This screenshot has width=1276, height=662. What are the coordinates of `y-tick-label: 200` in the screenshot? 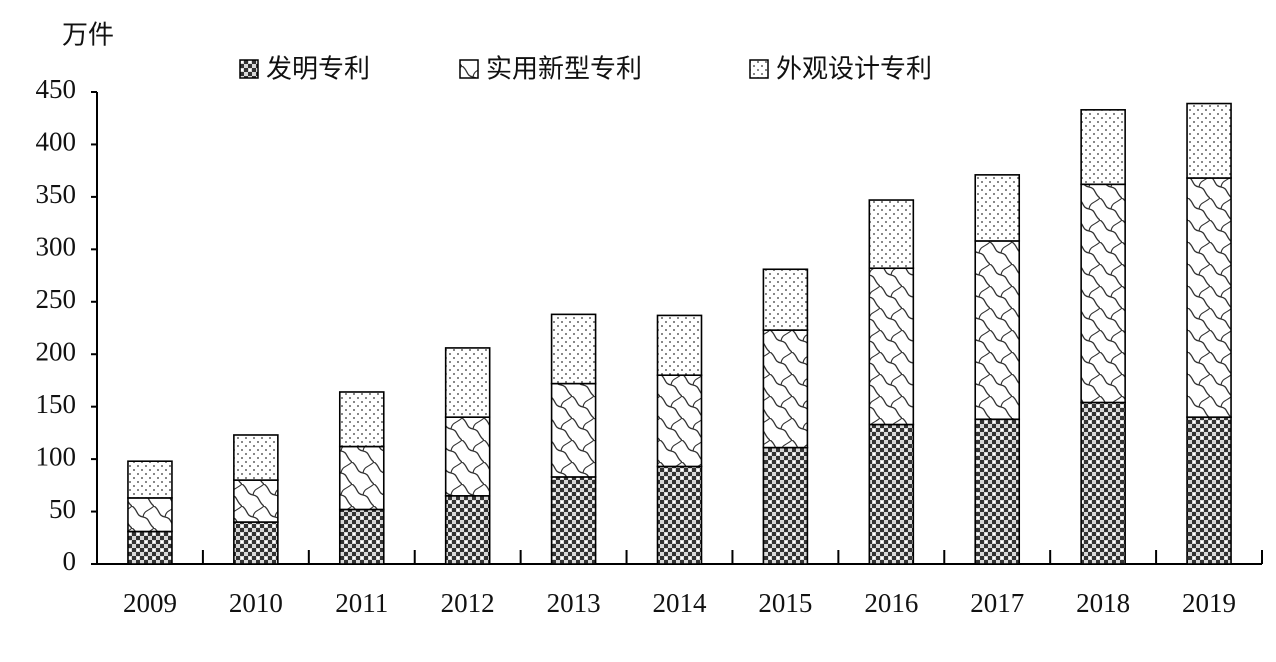 It's located at (56, 351).